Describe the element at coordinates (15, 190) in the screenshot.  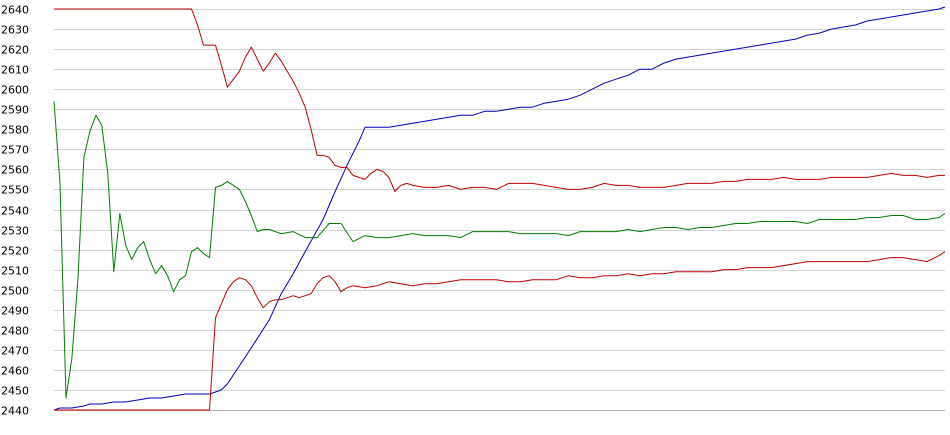
I see `y-tick-label: 2550` at that location.